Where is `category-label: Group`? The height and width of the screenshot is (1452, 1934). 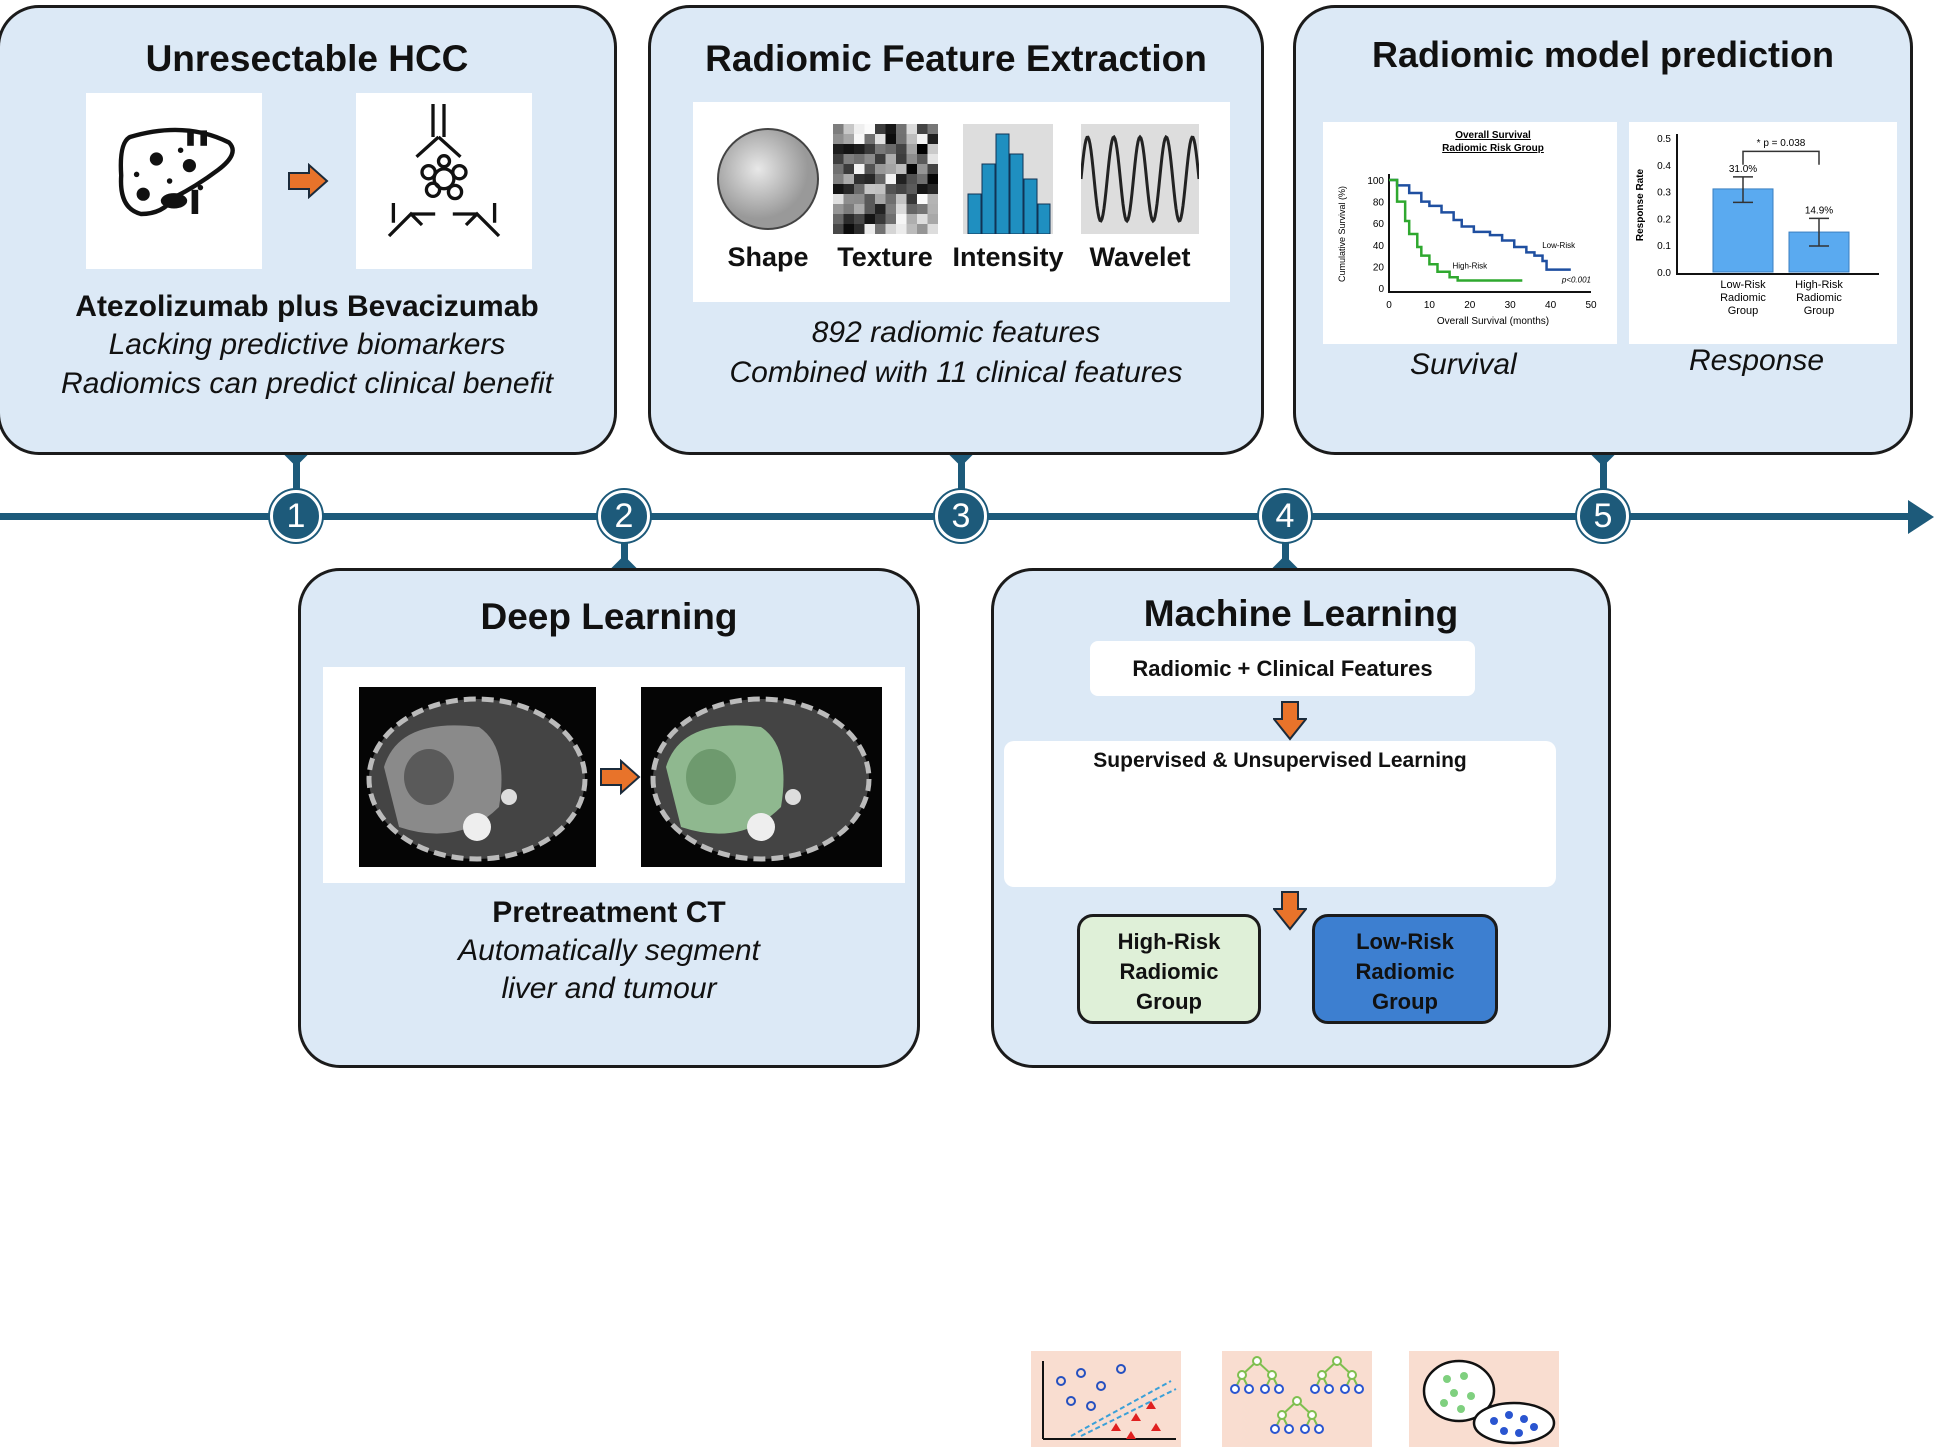
category-label: Group is located at coordinates (1819, 311).